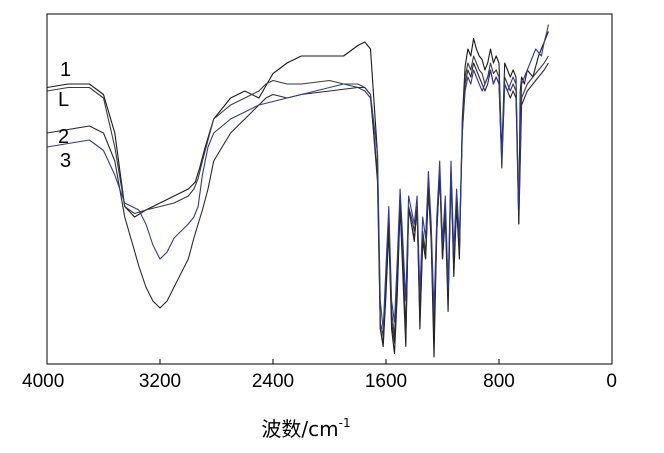 This screenshot has width=664, height=453. Describe the element at coordinates (65, 70) in the screenshot. I see `series-label-1: 1` at that location.